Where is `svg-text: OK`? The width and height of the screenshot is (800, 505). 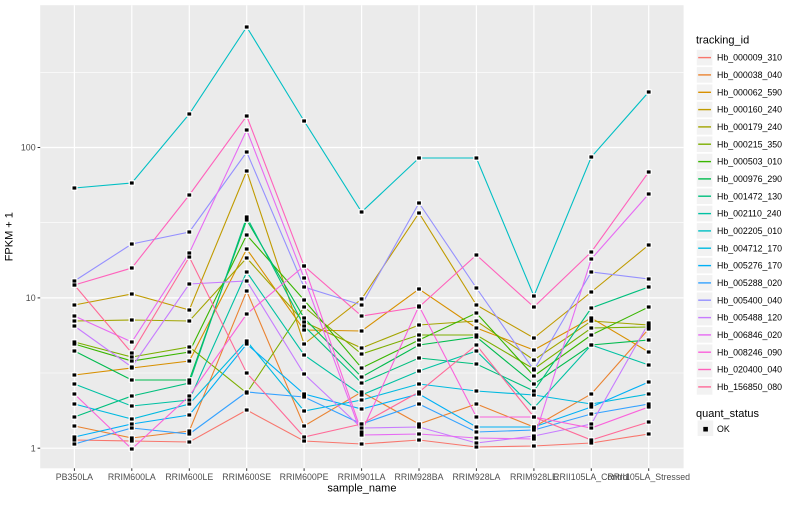 svg-text: OK is located at coordinates (723, 429).